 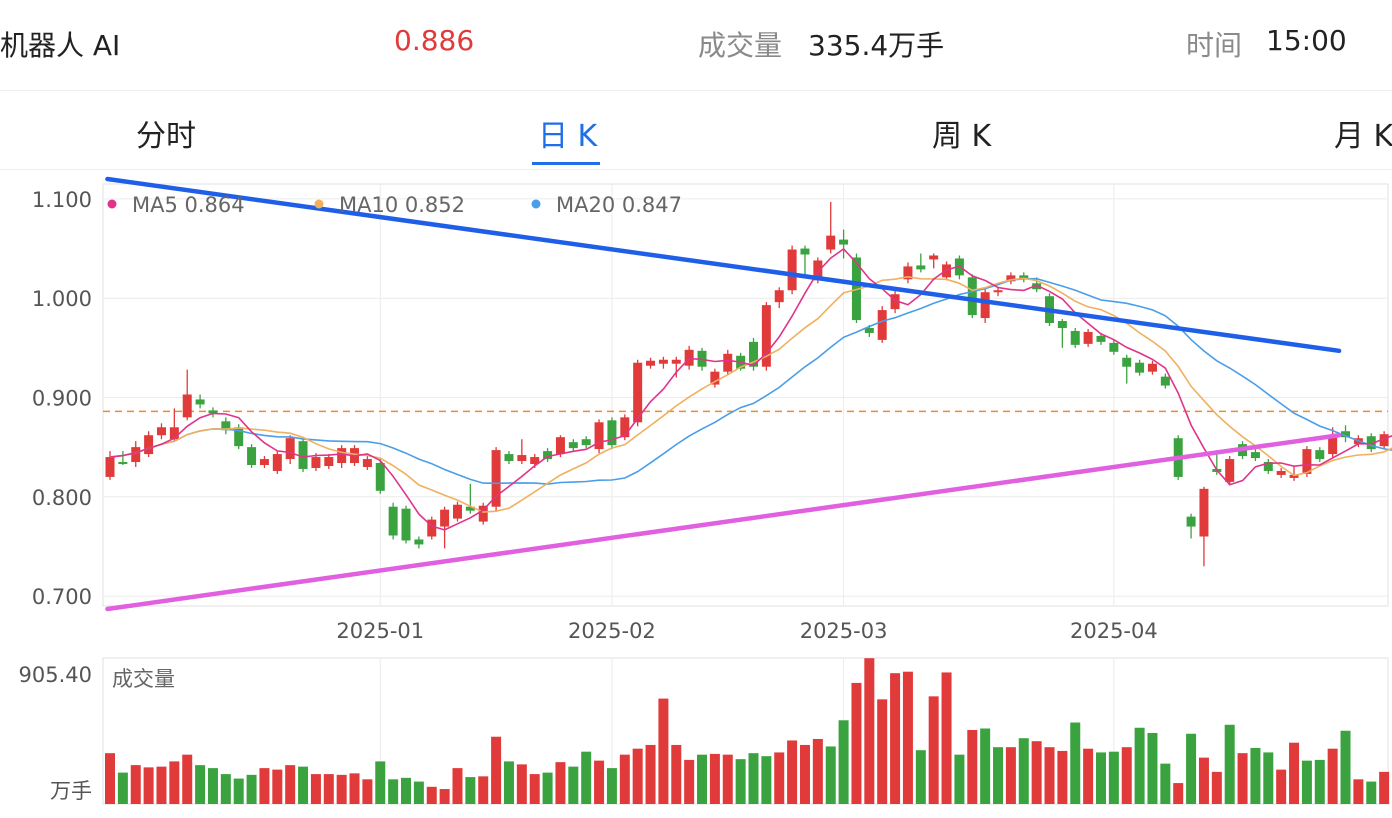 I want to click on active-tab-indicator, so click(x=566, y=163).